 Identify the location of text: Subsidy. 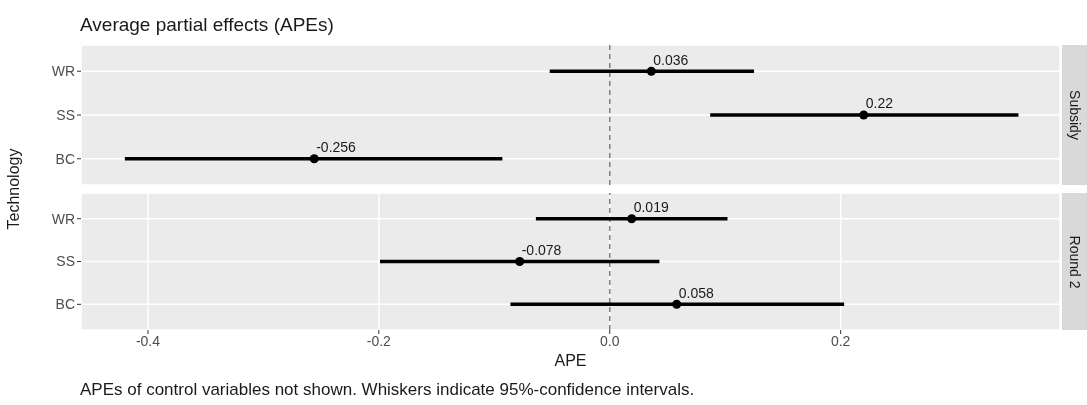
(1074, 115).